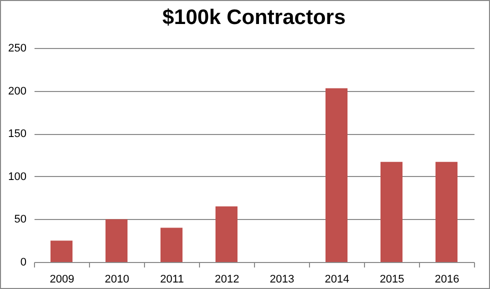 Image resolution: width=490 pixels, height=289 pixels. Describe the element at coordinates (17, 91) in the screenshot. I see `y-tick-label: 200` at that location.